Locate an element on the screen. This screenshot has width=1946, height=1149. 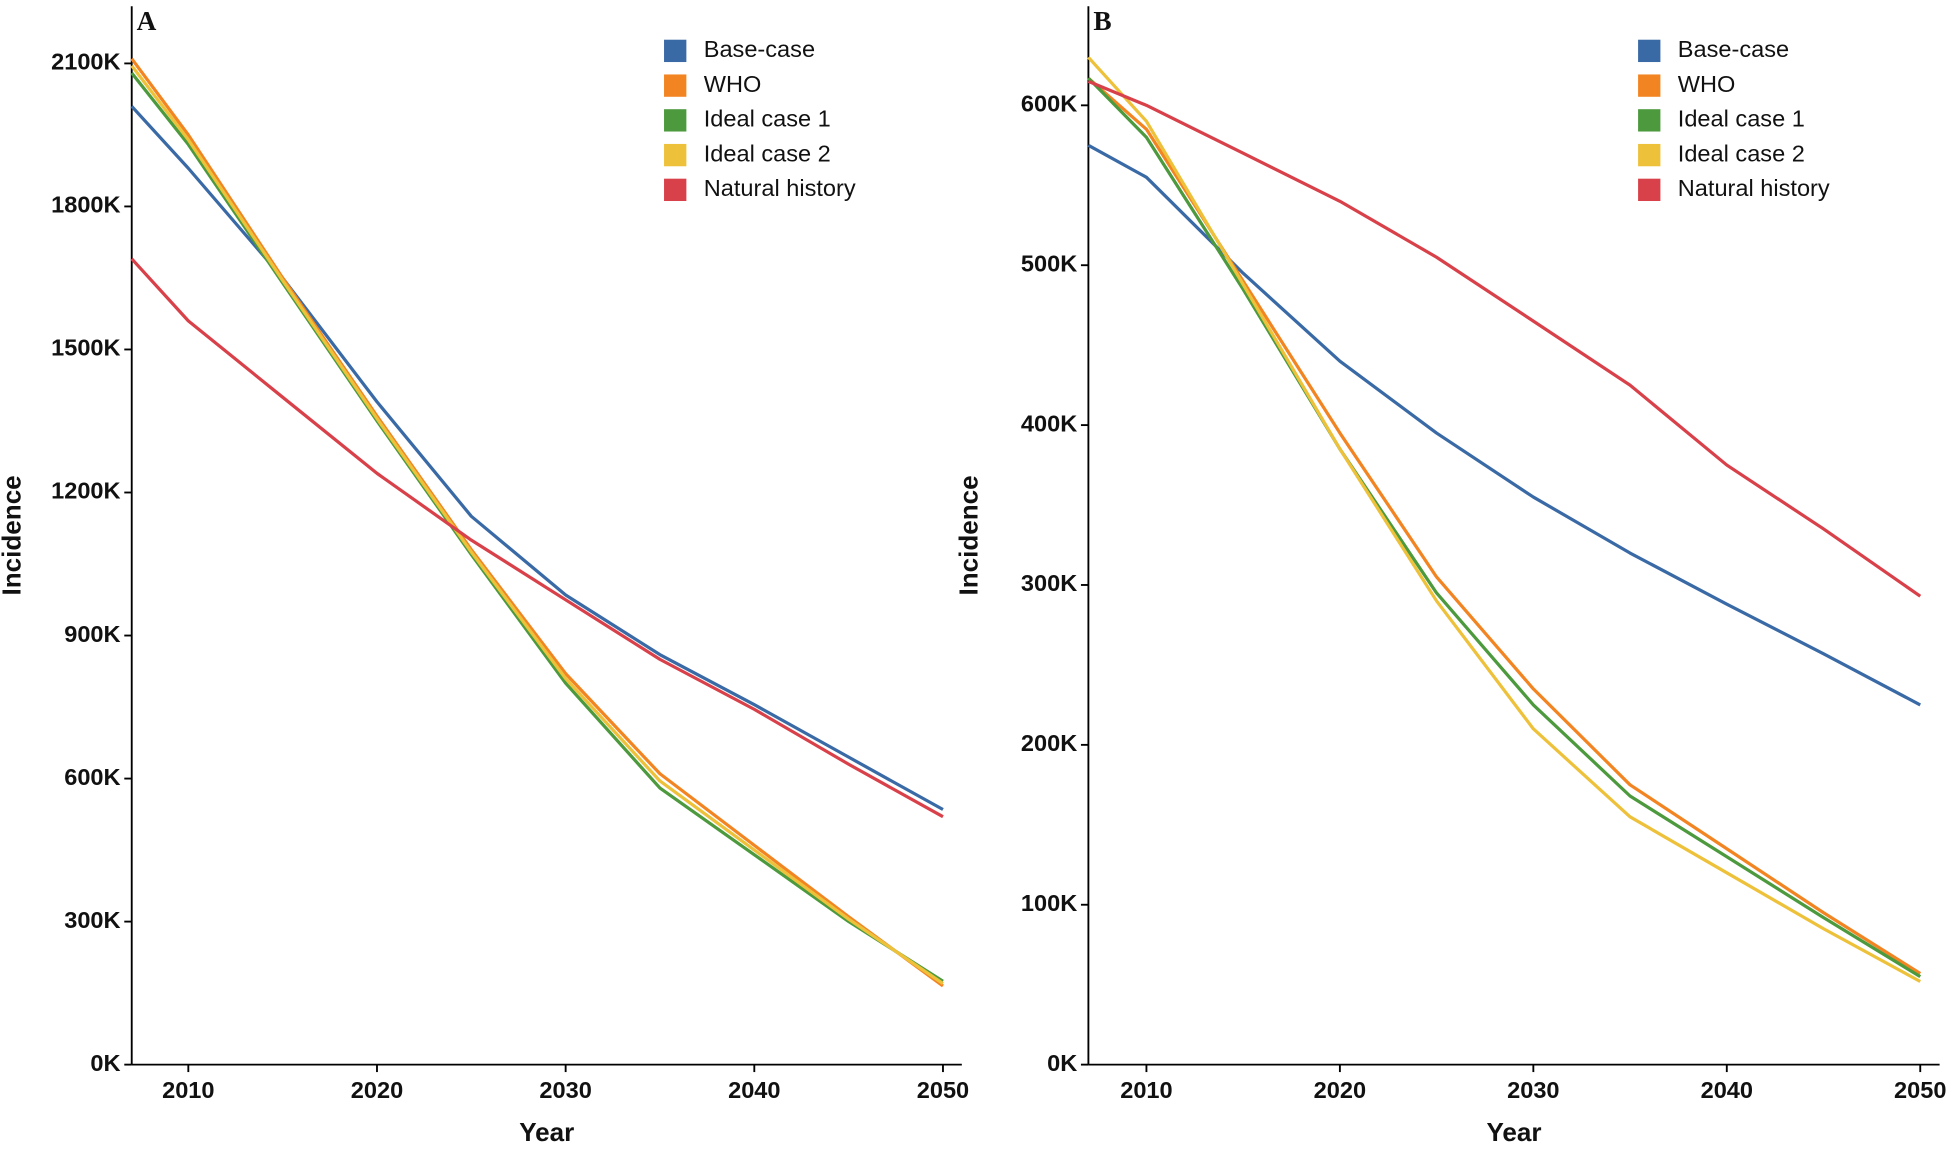
y-tick-label: 400K is located at coordinates (1049, 423).